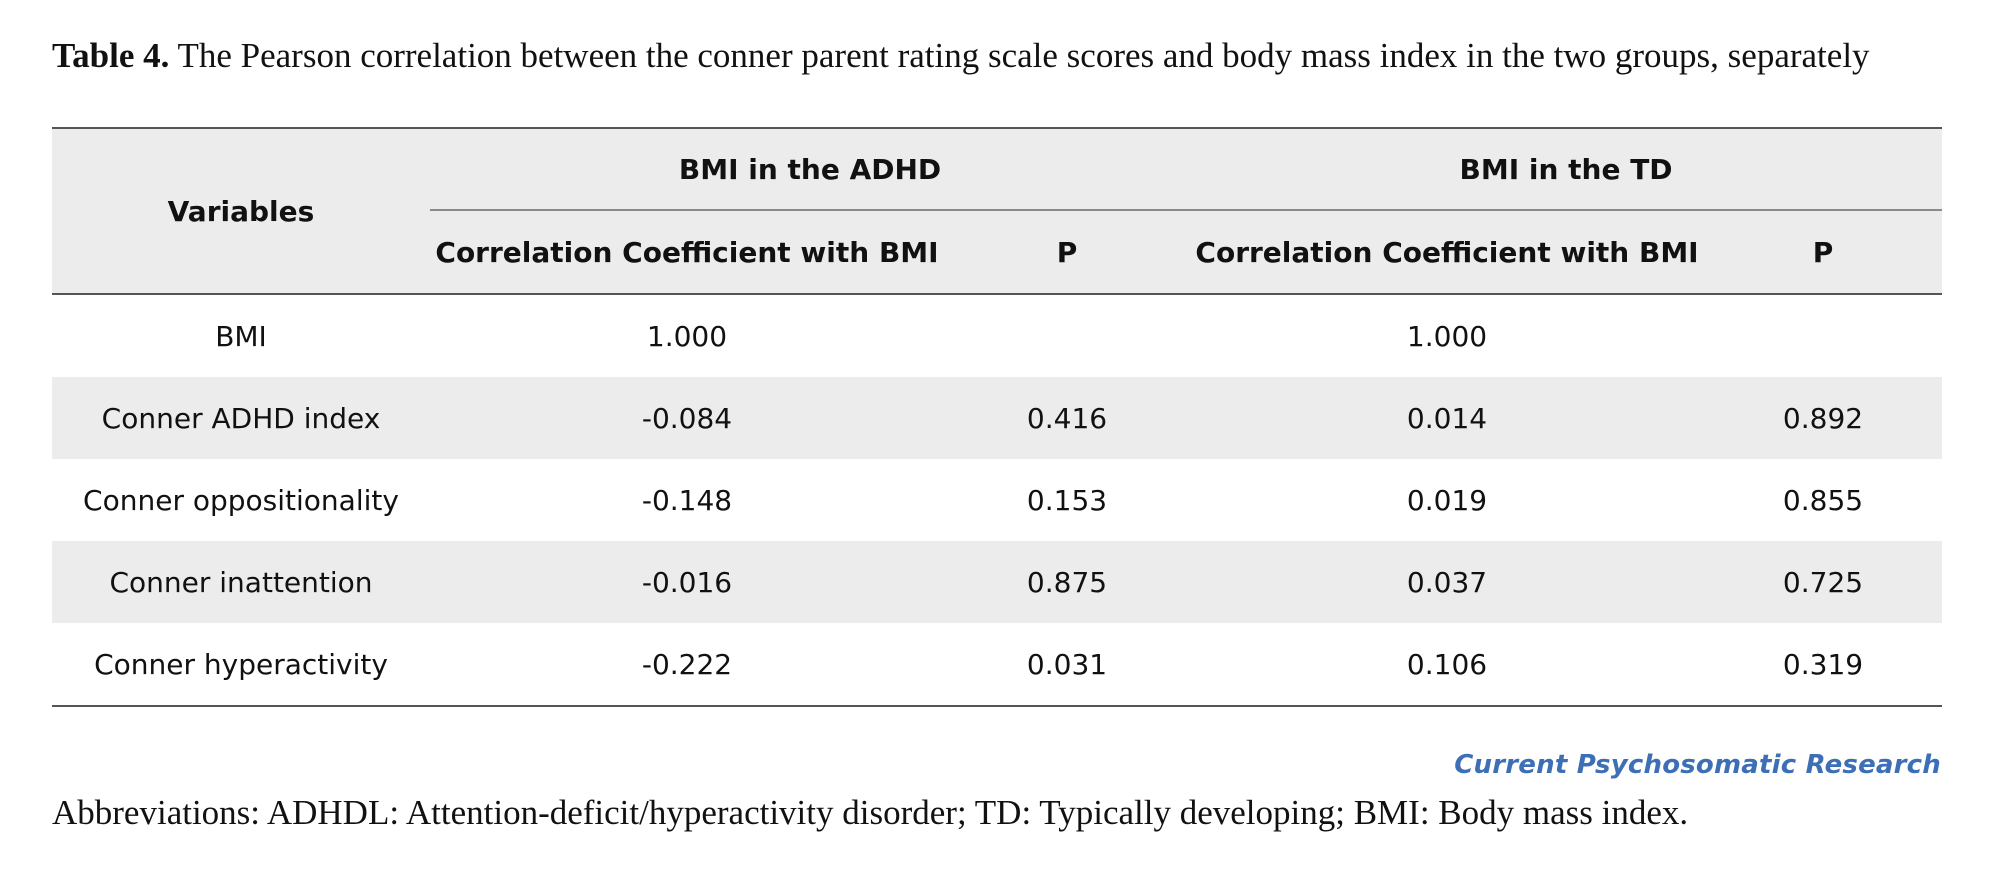 The width and height of the screenshot is (1995, 869). I want to click on adhd-p-cell: 0.031, so click(1067, 665).